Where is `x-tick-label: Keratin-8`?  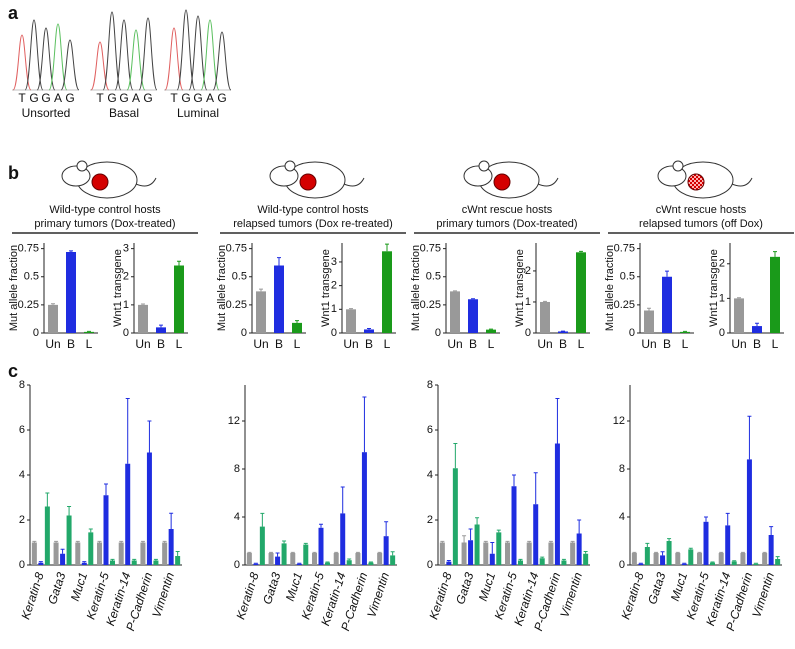
x-tick-label: Keratin-8 is located at coordinates (632, 595).